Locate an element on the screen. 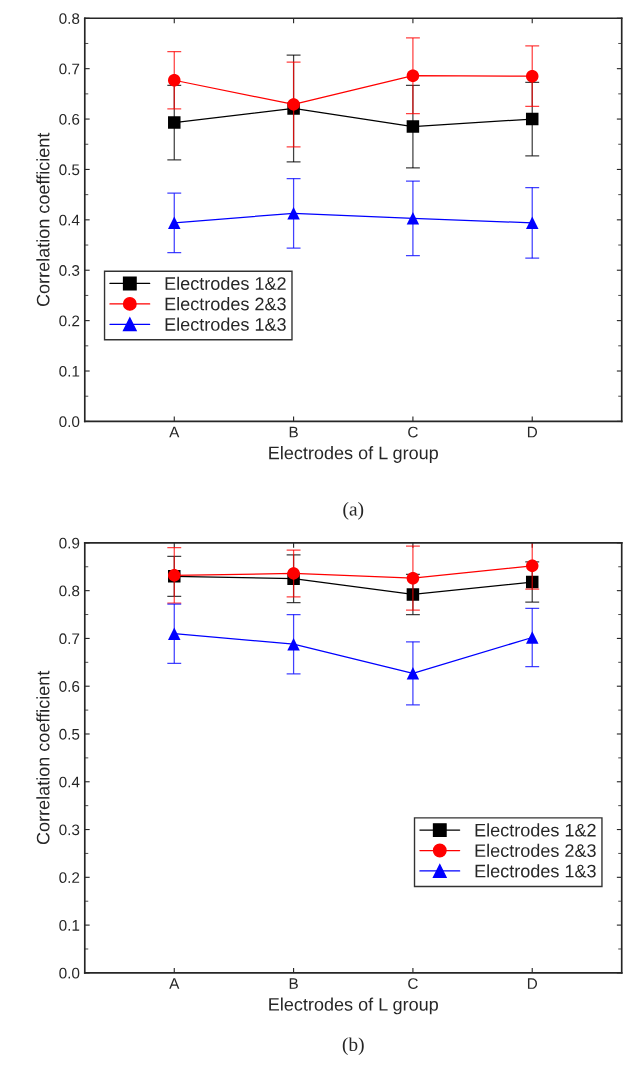 This screenshot has width=628, height=1075. text: (a) is located at coordinates (353, 511).